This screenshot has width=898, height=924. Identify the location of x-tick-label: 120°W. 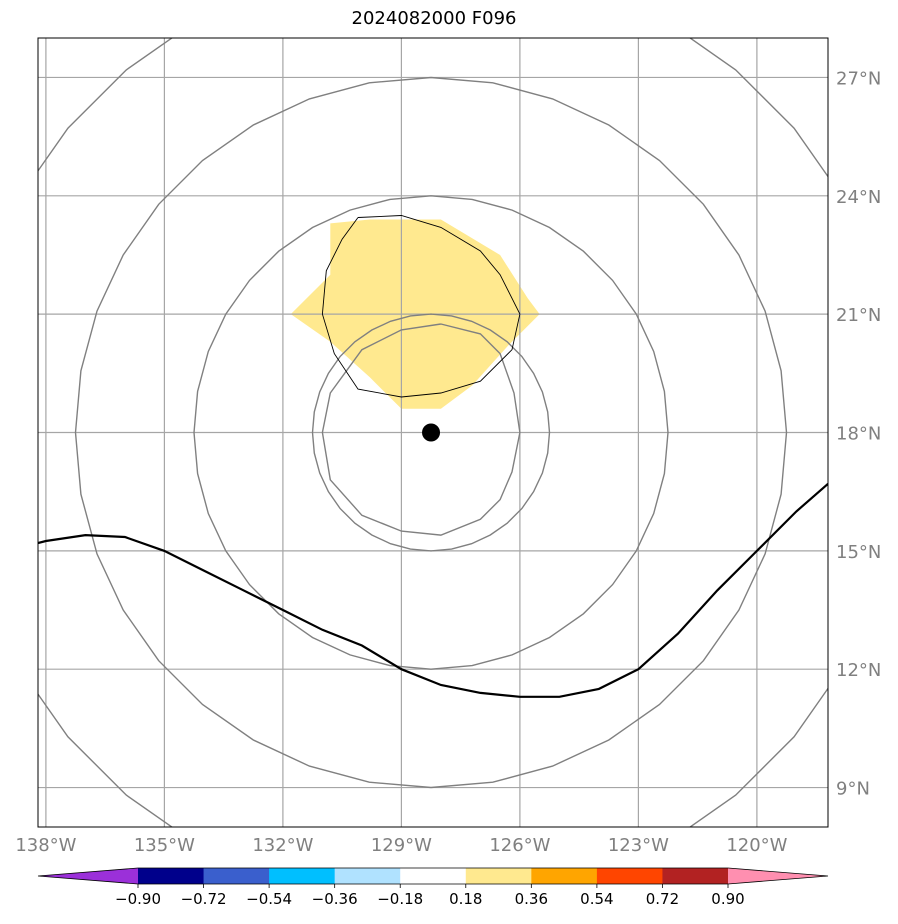
(756, 845).